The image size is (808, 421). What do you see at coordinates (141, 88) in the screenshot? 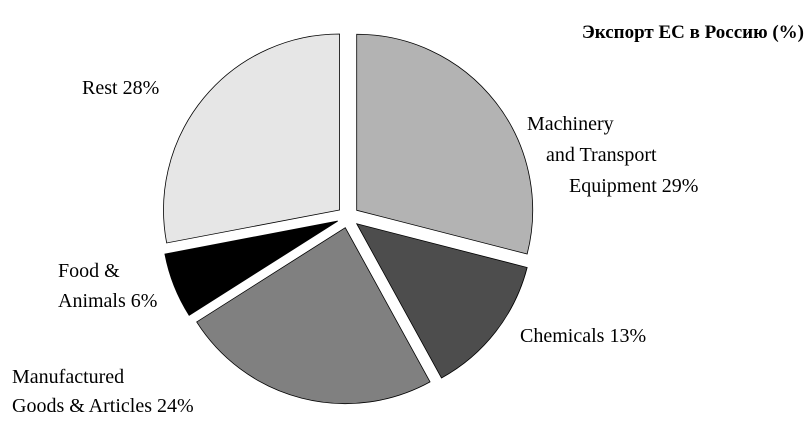
I see `value-label: 28%` at bounding box center [141, 88].